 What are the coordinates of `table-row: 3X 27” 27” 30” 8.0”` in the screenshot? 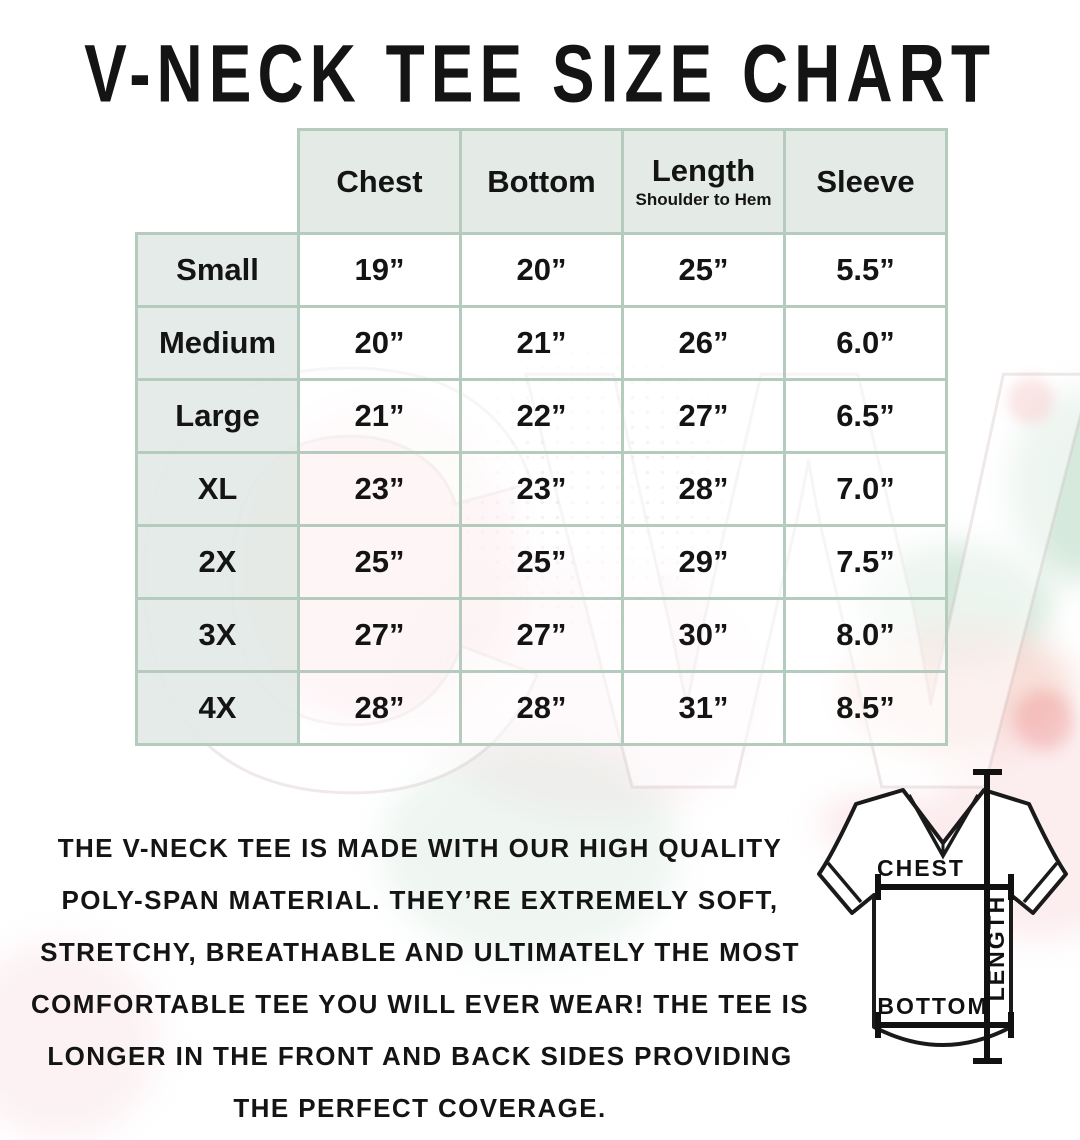 It's located at (541, 635).